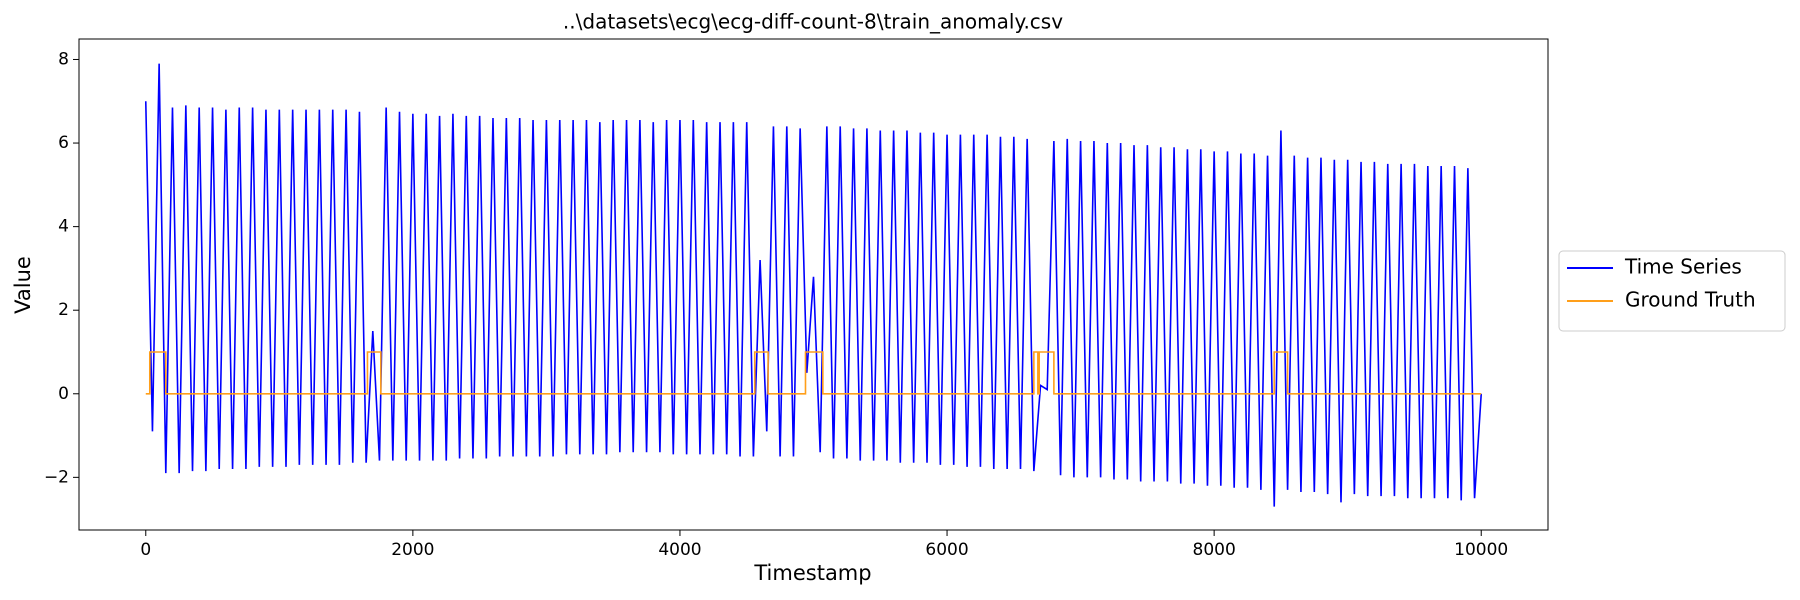  What do you see at coordinates (1481, 550) in the screenshot?
I see `x-tick-label: 10000` at bounding box center [1481, 550].